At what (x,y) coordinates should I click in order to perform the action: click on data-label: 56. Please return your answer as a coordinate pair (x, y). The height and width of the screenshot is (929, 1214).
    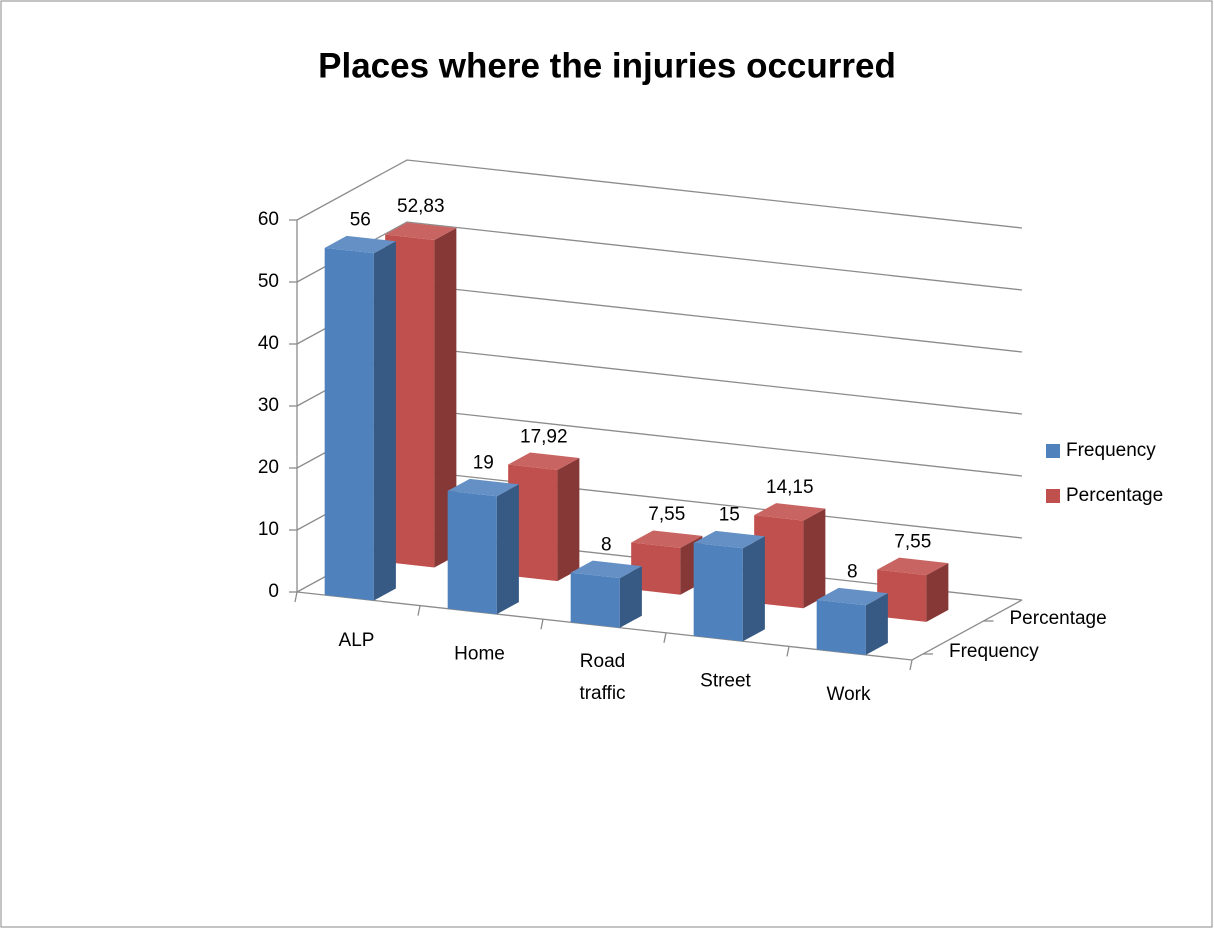
    Looking at the image, I should click on (360, 220).